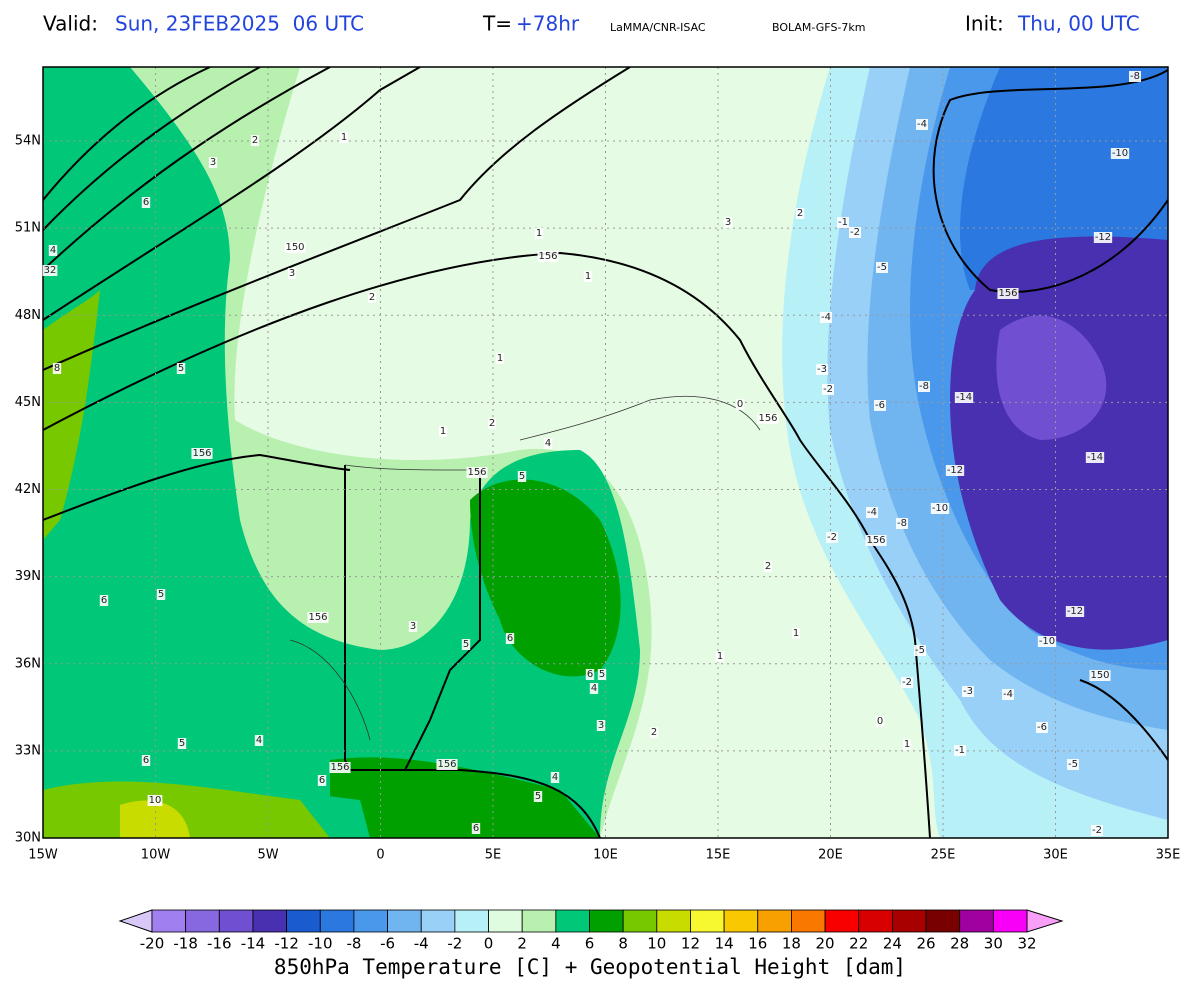 The width and height of the screenshot is (1180, 984). What do you see at coordinates (43, 855) in the screenshot?
I see `lon-label: 15W` at bounding box center [43, 855].